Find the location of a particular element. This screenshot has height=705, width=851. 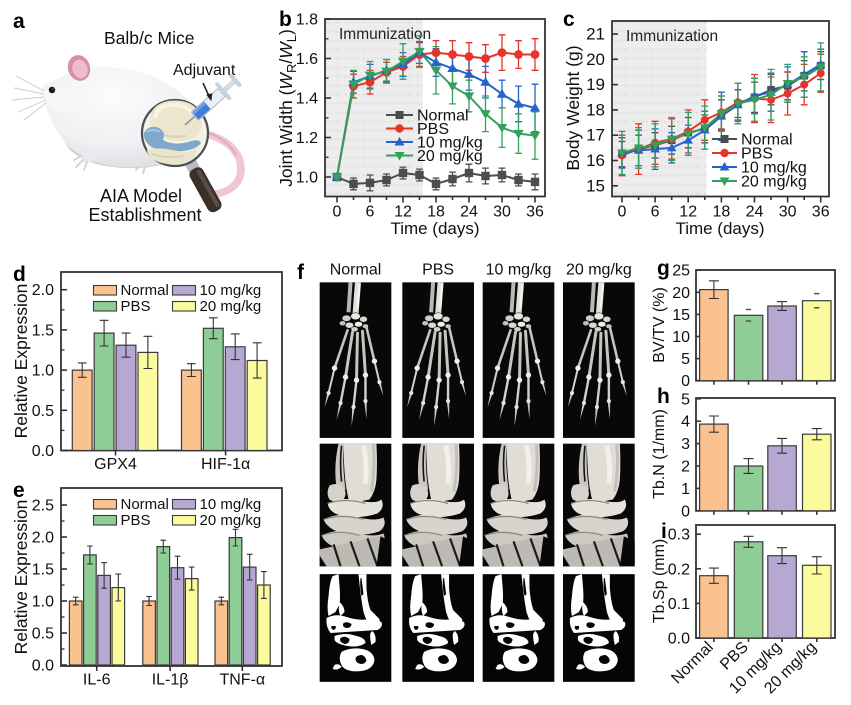

svg-text: 21 is located at coordinates (595, 34).